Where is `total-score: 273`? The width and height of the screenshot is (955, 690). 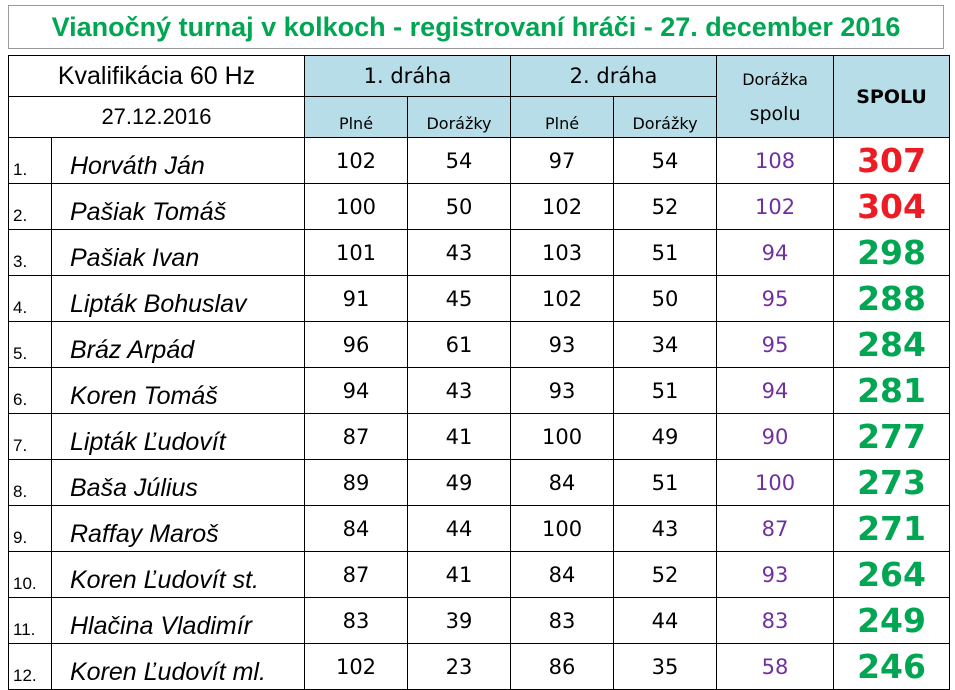 total-score: 273 is located at coordinates (892, 482).